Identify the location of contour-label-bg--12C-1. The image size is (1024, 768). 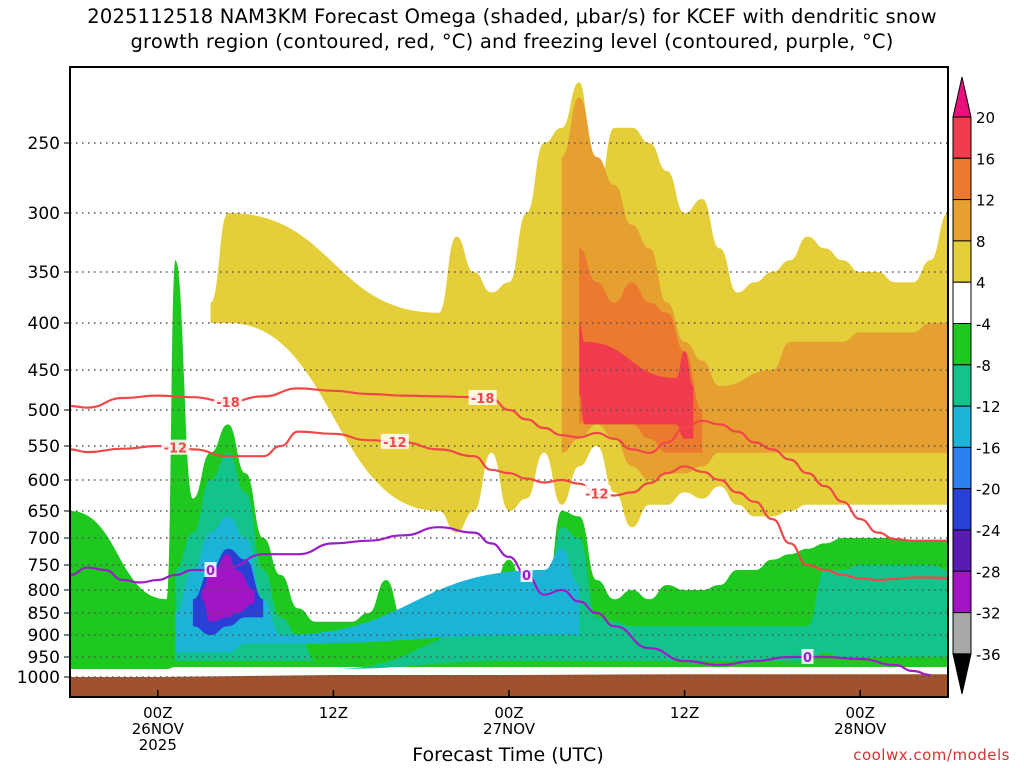
(394, 441).